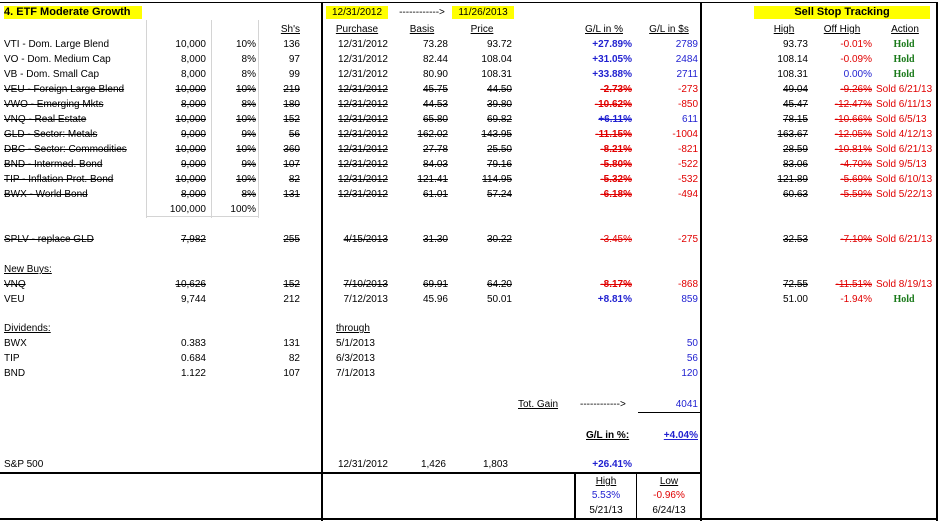 This screenshot has height=521, width=939. Describe the element at coordinates (604, 29) in the screenshot. I see `header-gl-pct: G/L in %` at that location.